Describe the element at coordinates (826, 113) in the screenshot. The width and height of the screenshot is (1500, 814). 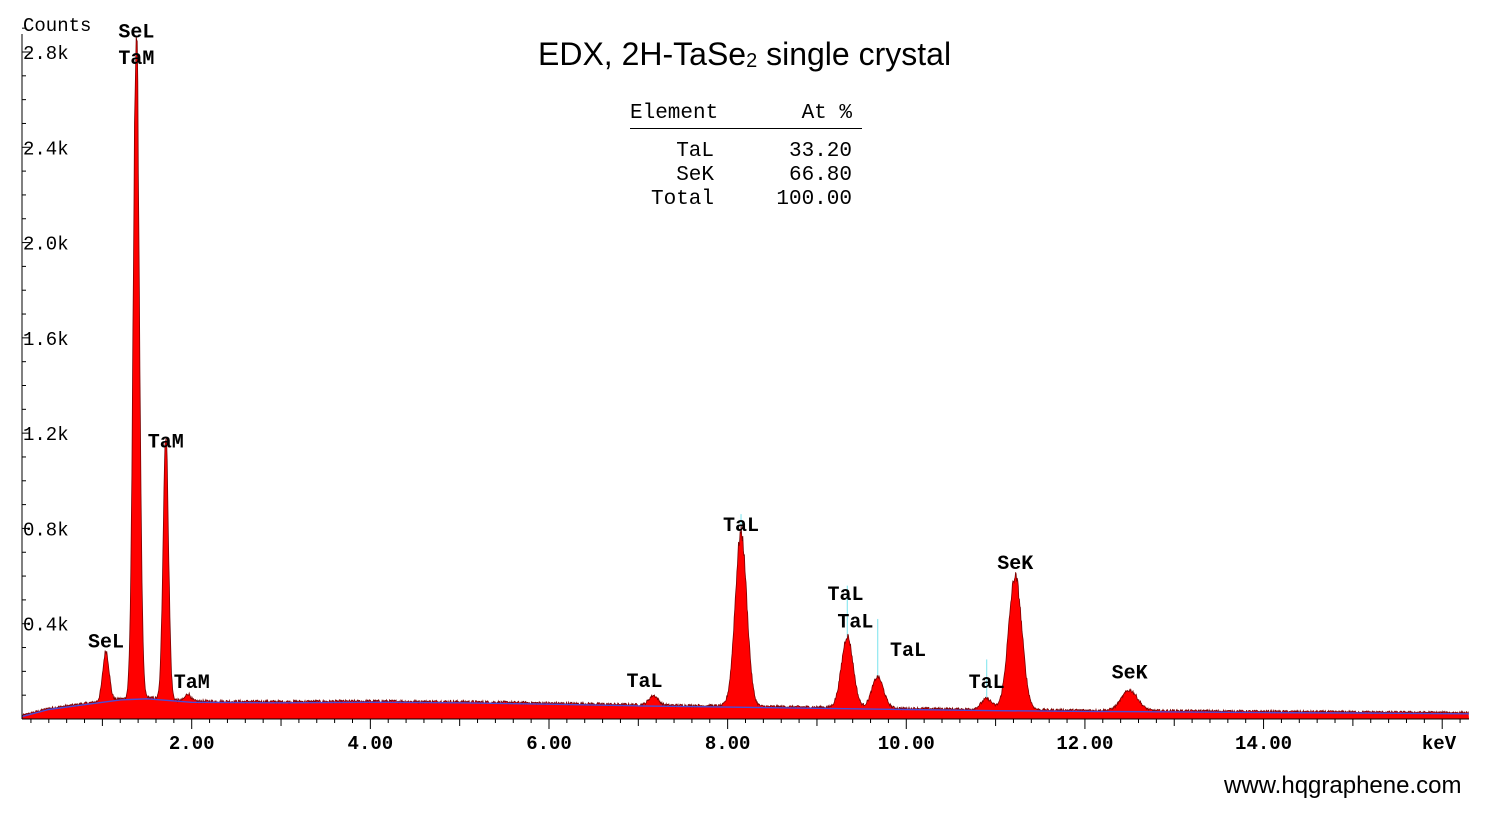
I see `column-header-atomic-percent: At %` at that location.